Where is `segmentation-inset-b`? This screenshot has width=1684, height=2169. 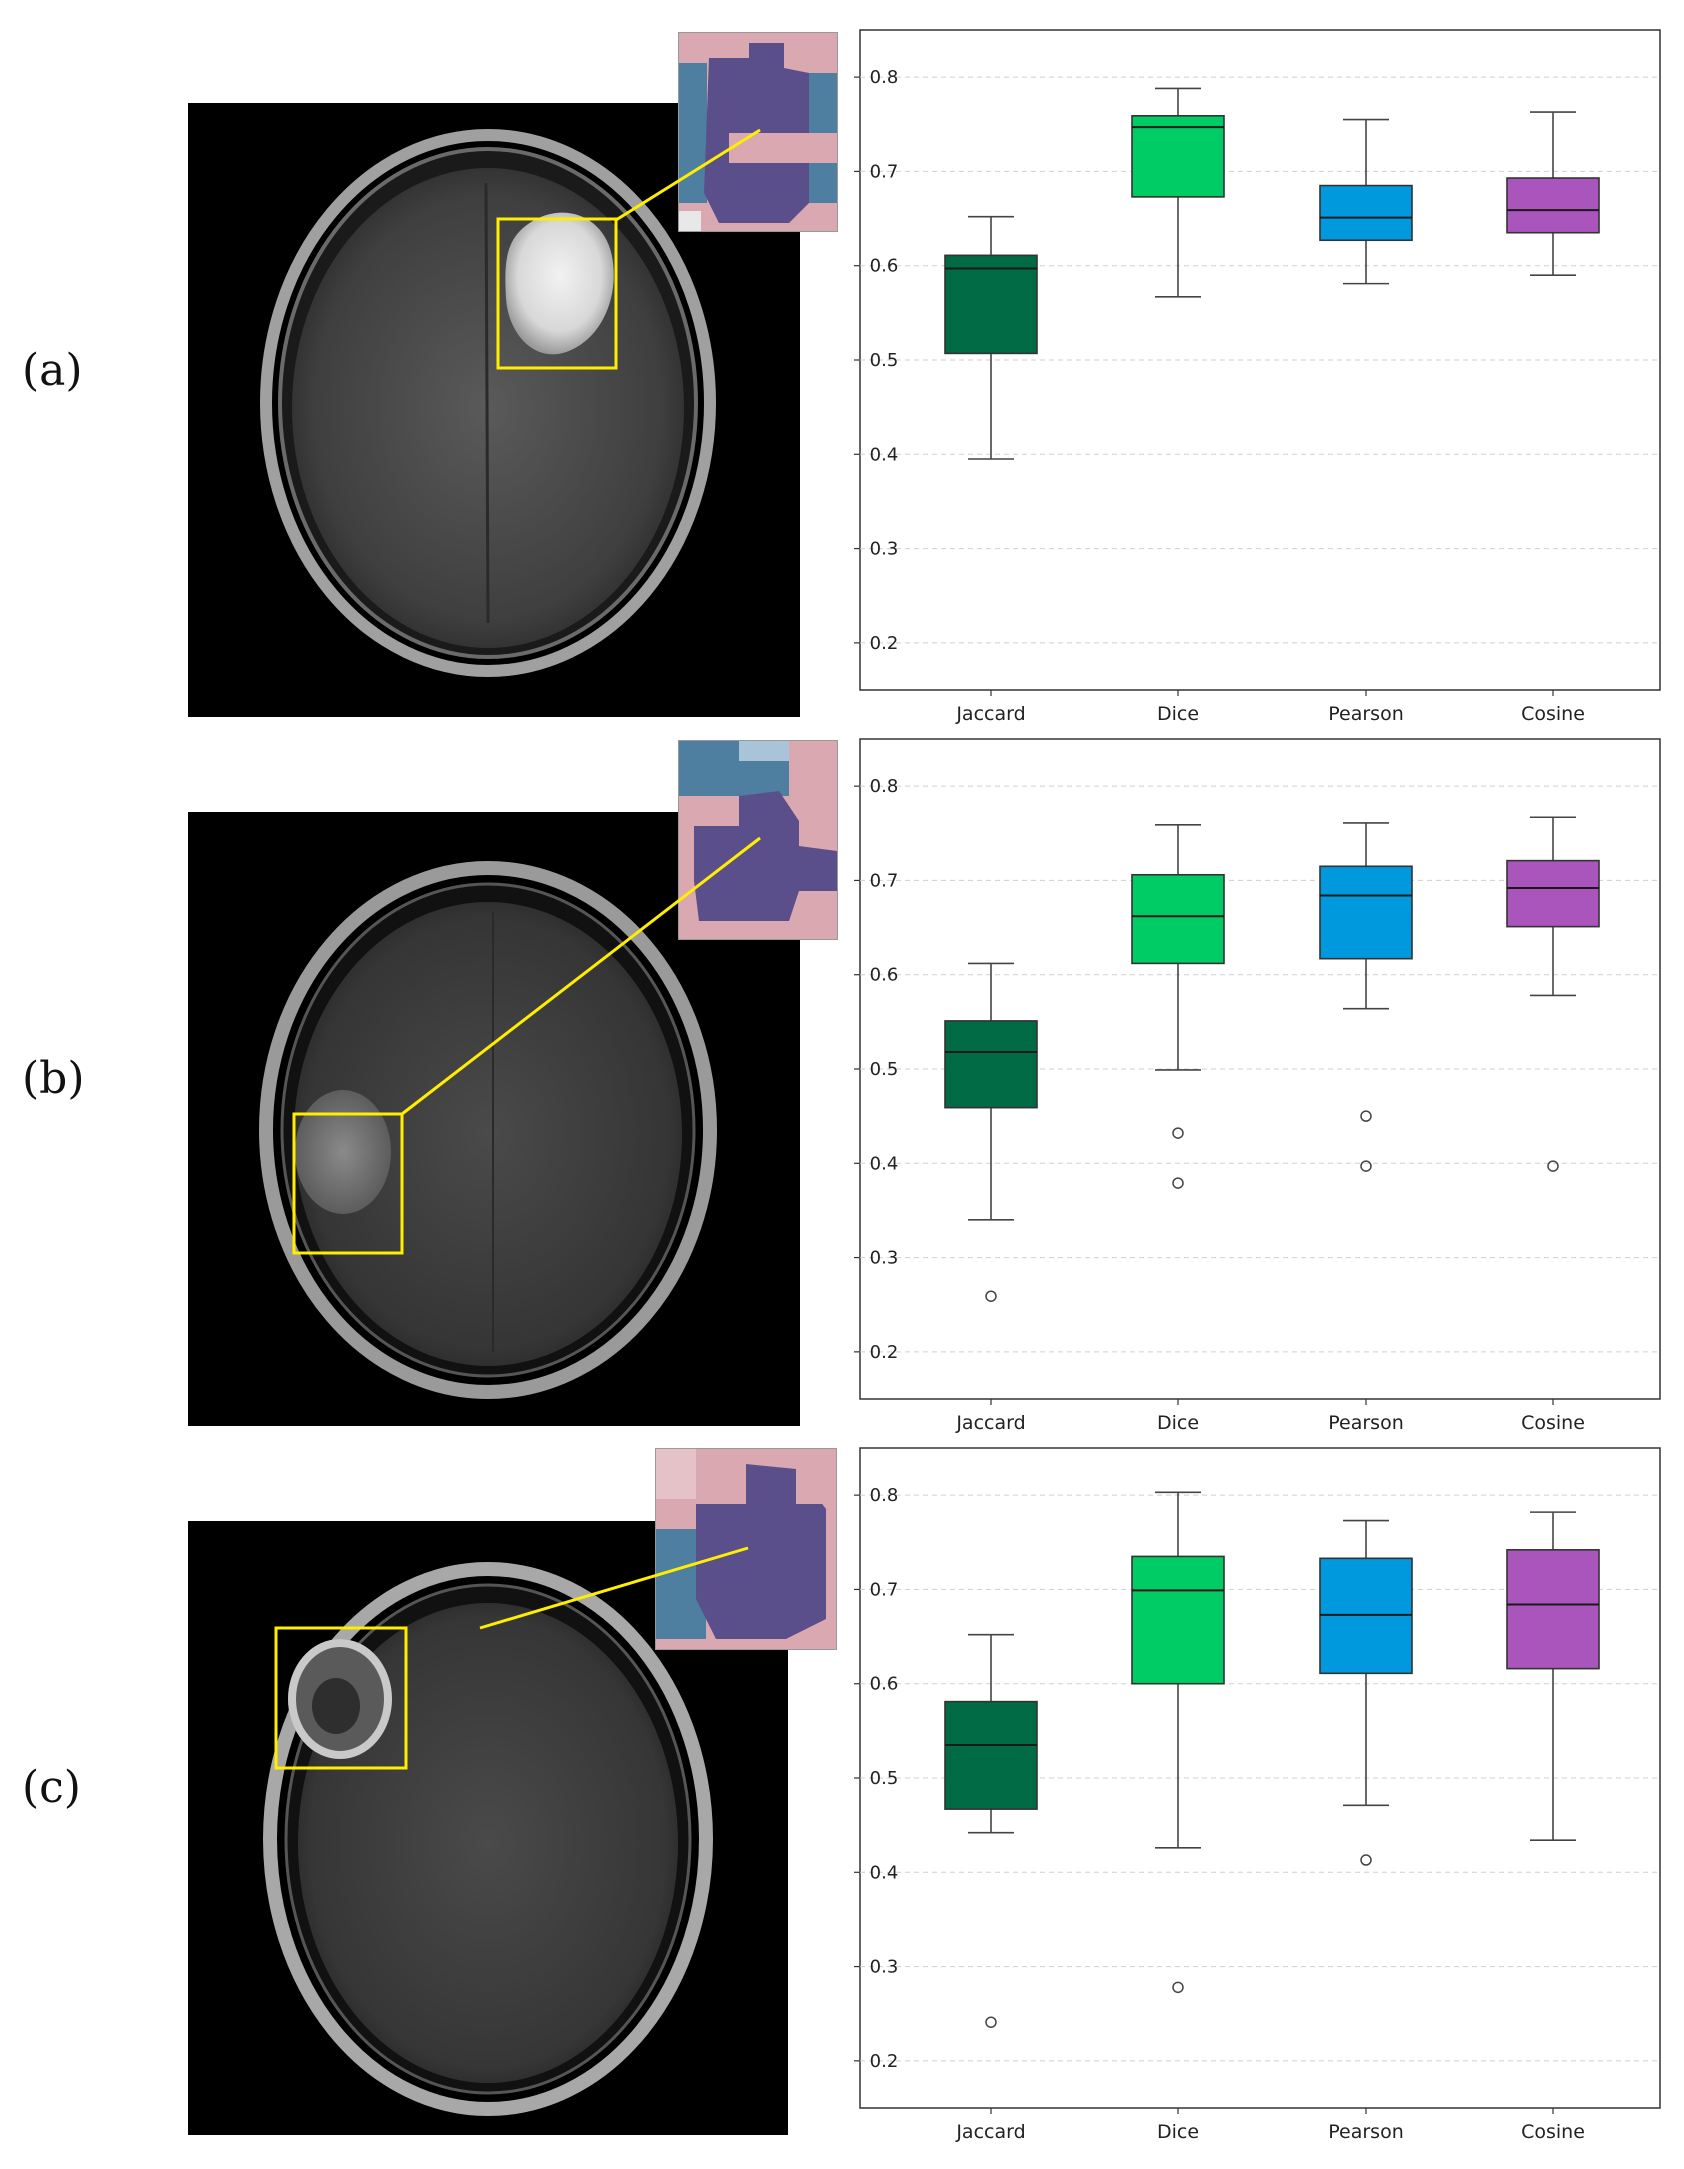
segmentation-inset-b is located at coordinates (758, 840).